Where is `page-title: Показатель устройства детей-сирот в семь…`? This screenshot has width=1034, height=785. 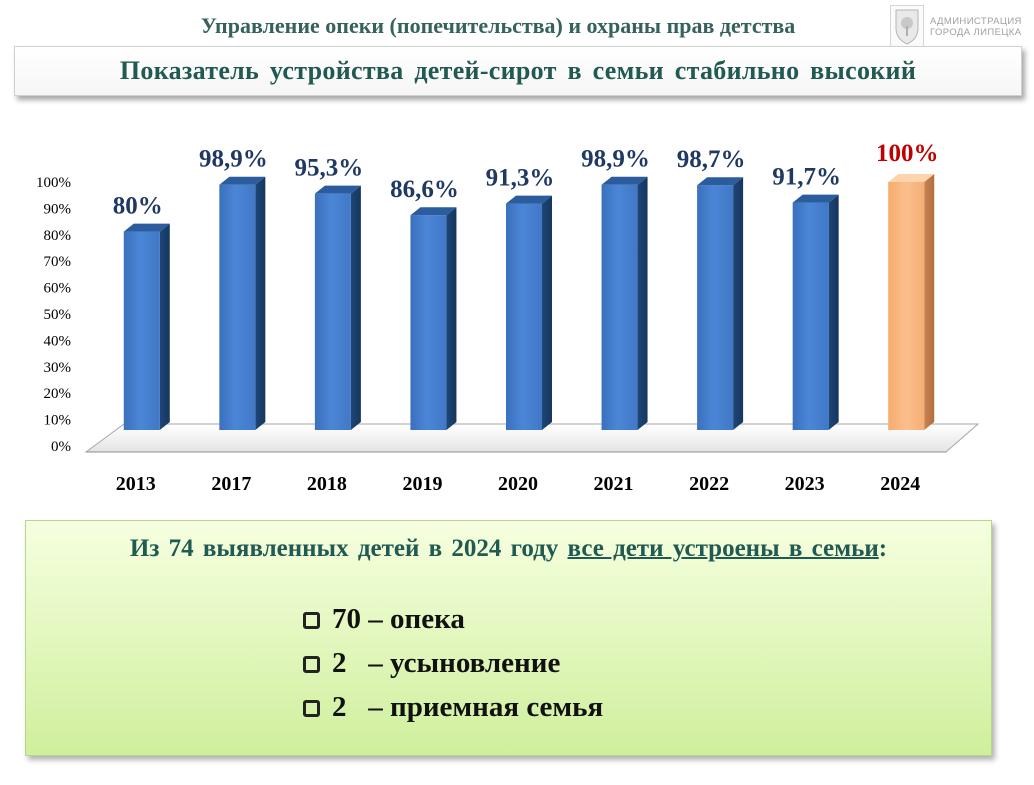
page-title: Показатель устройства детей-сирот в семь… is located at coordinates (518, 70).